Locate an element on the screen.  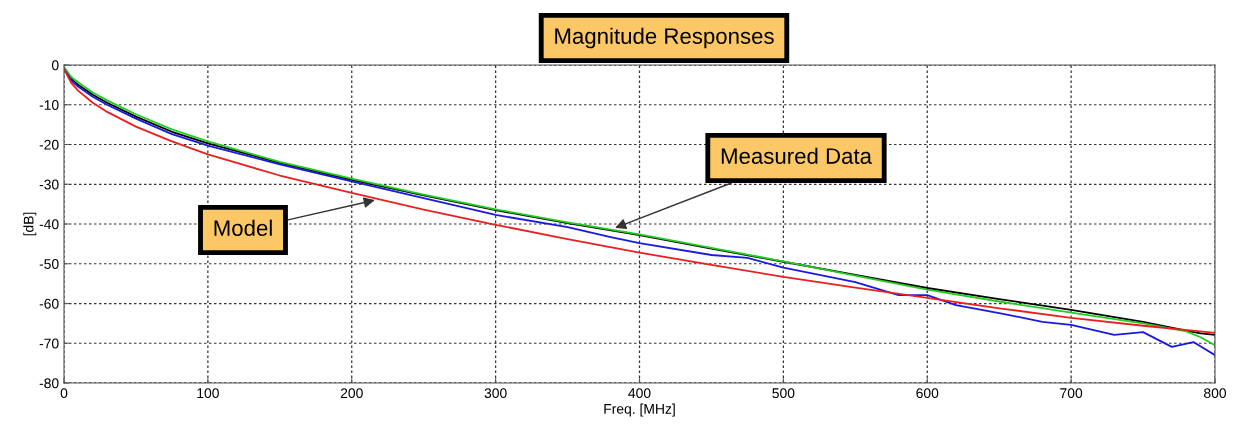
y-axis-title: [dB] is located at coordinates (30, 224).